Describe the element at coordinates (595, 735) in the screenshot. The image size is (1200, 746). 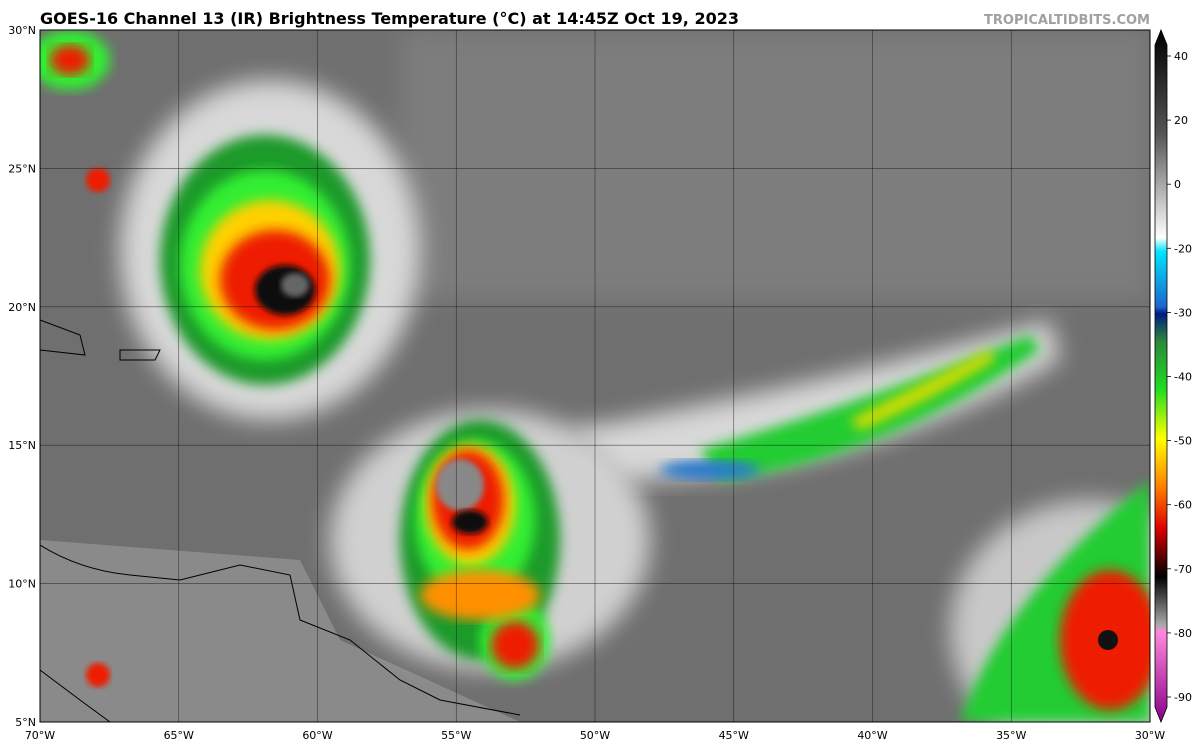
I see `lon-label: 50°W` at that location.